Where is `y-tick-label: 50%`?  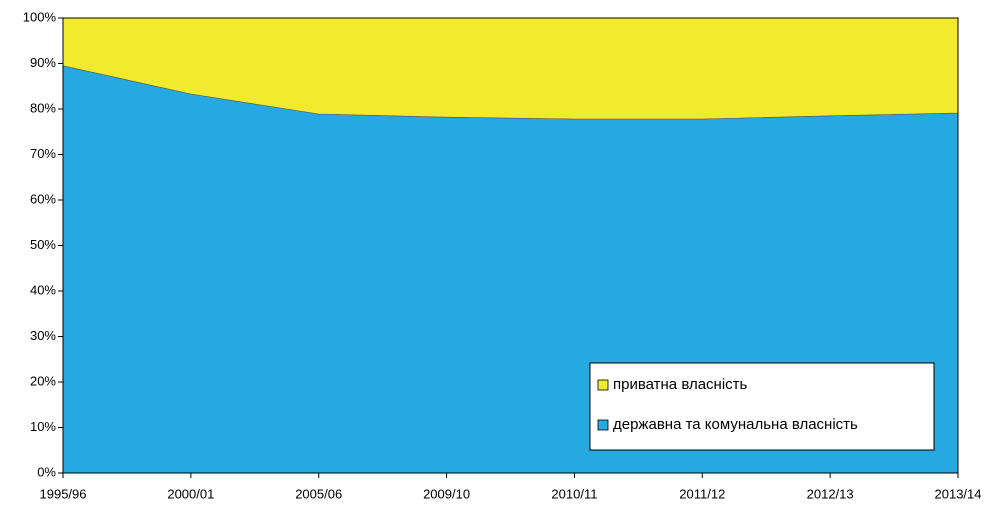
y-tick-label: 50% is located at coordinates (43, 244).